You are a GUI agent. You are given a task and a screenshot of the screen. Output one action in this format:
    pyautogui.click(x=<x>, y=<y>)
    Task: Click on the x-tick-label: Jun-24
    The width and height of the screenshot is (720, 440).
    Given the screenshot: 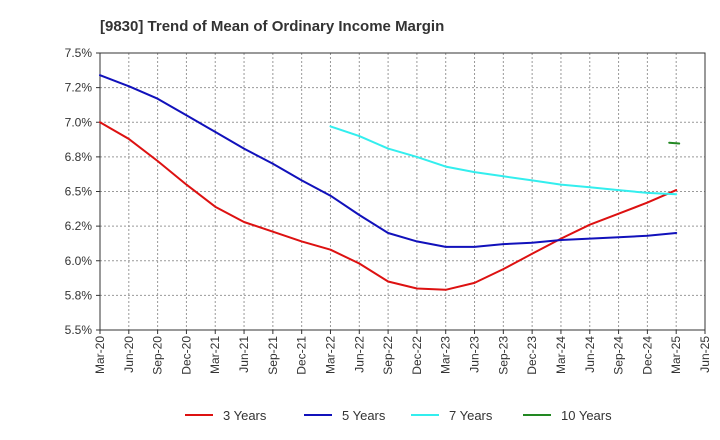 What is the action you would take?
    pyautogui.click(x=590, y=354)
    